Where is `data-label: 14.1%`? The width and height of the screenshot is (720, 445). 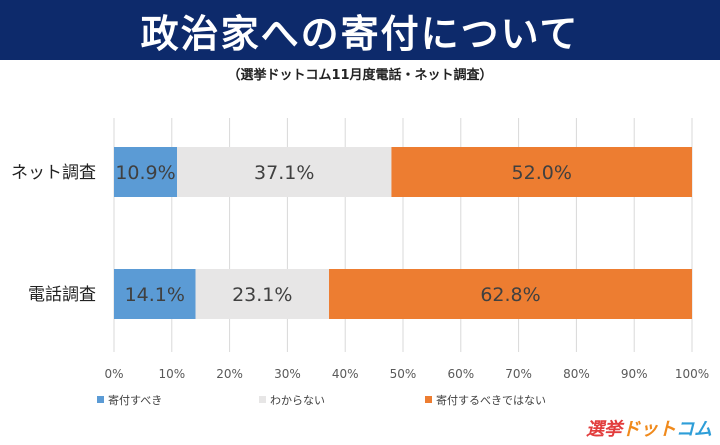
data-label: 14.1% is located at coordinates (155, 295).